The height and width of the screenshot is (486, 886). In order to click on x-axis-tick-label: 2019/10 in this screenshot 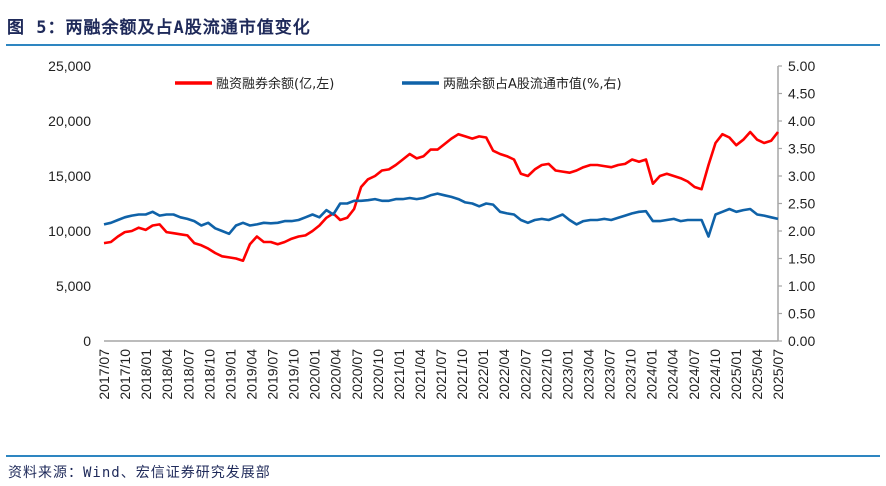, I will do `click(294, 374)`.